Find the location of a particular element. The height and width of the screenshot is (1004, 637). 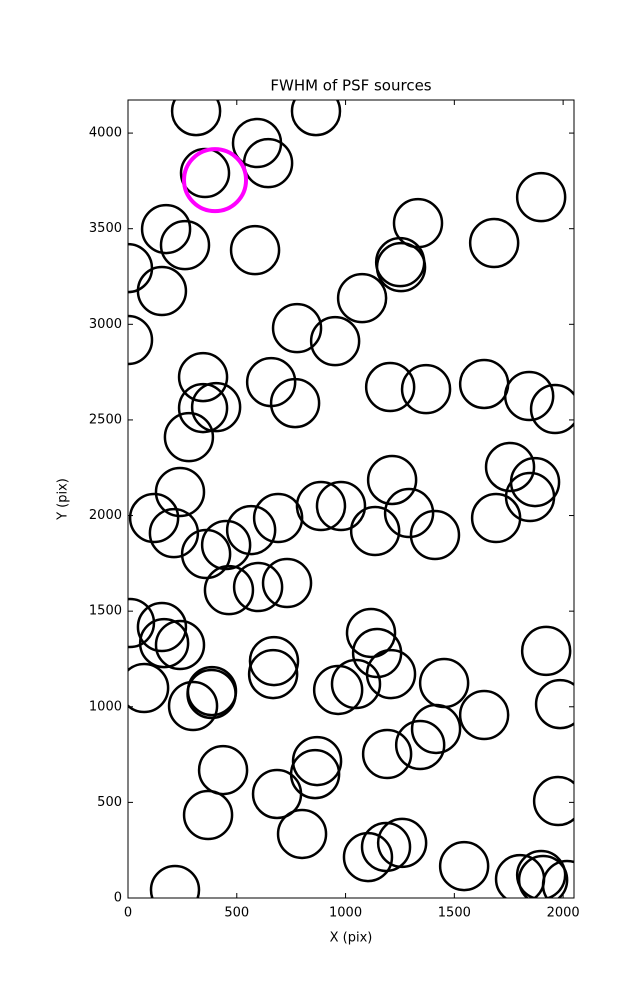

y-axis-label: Y (pix) is located at coordinates (63, 499).